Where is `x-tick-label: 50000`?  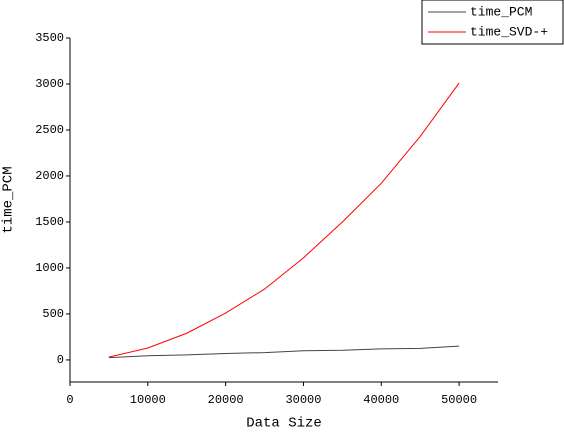
x-tick-label: 50000 is located at coordinates (459, 400).